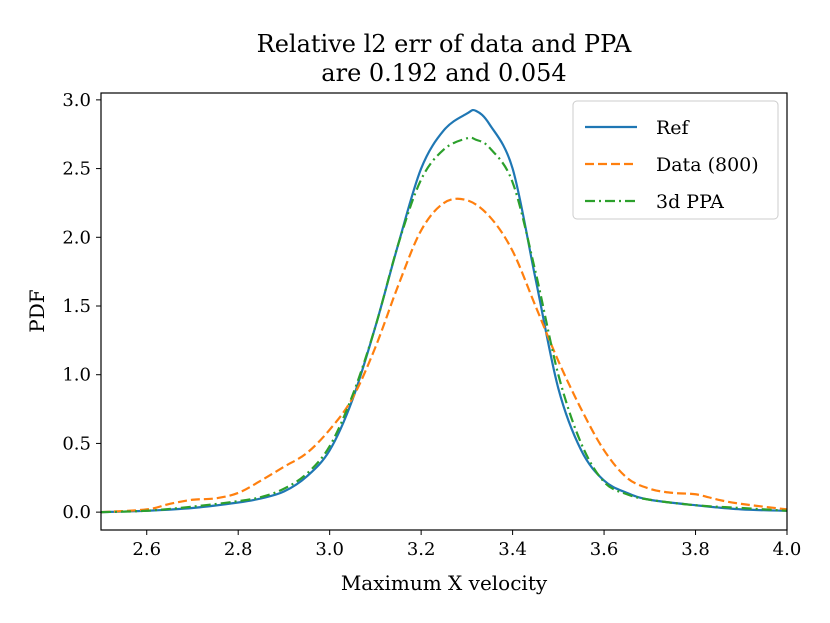 The width and height of the screenshot is (830, 623). I want to click on x-tick-label: 3.6, so click(604, 549).